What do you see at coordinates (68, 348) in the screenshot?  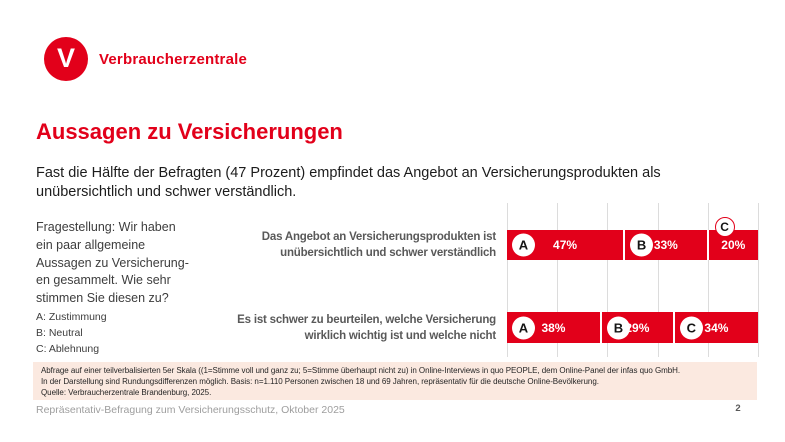 I see `legend-item-c: C: Ablehnung` at bounding box center [68, 348].